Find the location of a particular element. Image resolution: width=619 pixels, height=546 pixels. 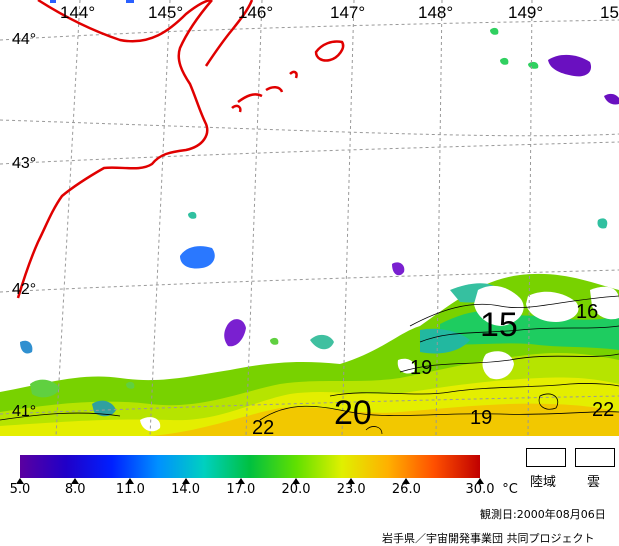

latitude-labels: 44° 43° 42° 41° is located at coordinates (24, 225).